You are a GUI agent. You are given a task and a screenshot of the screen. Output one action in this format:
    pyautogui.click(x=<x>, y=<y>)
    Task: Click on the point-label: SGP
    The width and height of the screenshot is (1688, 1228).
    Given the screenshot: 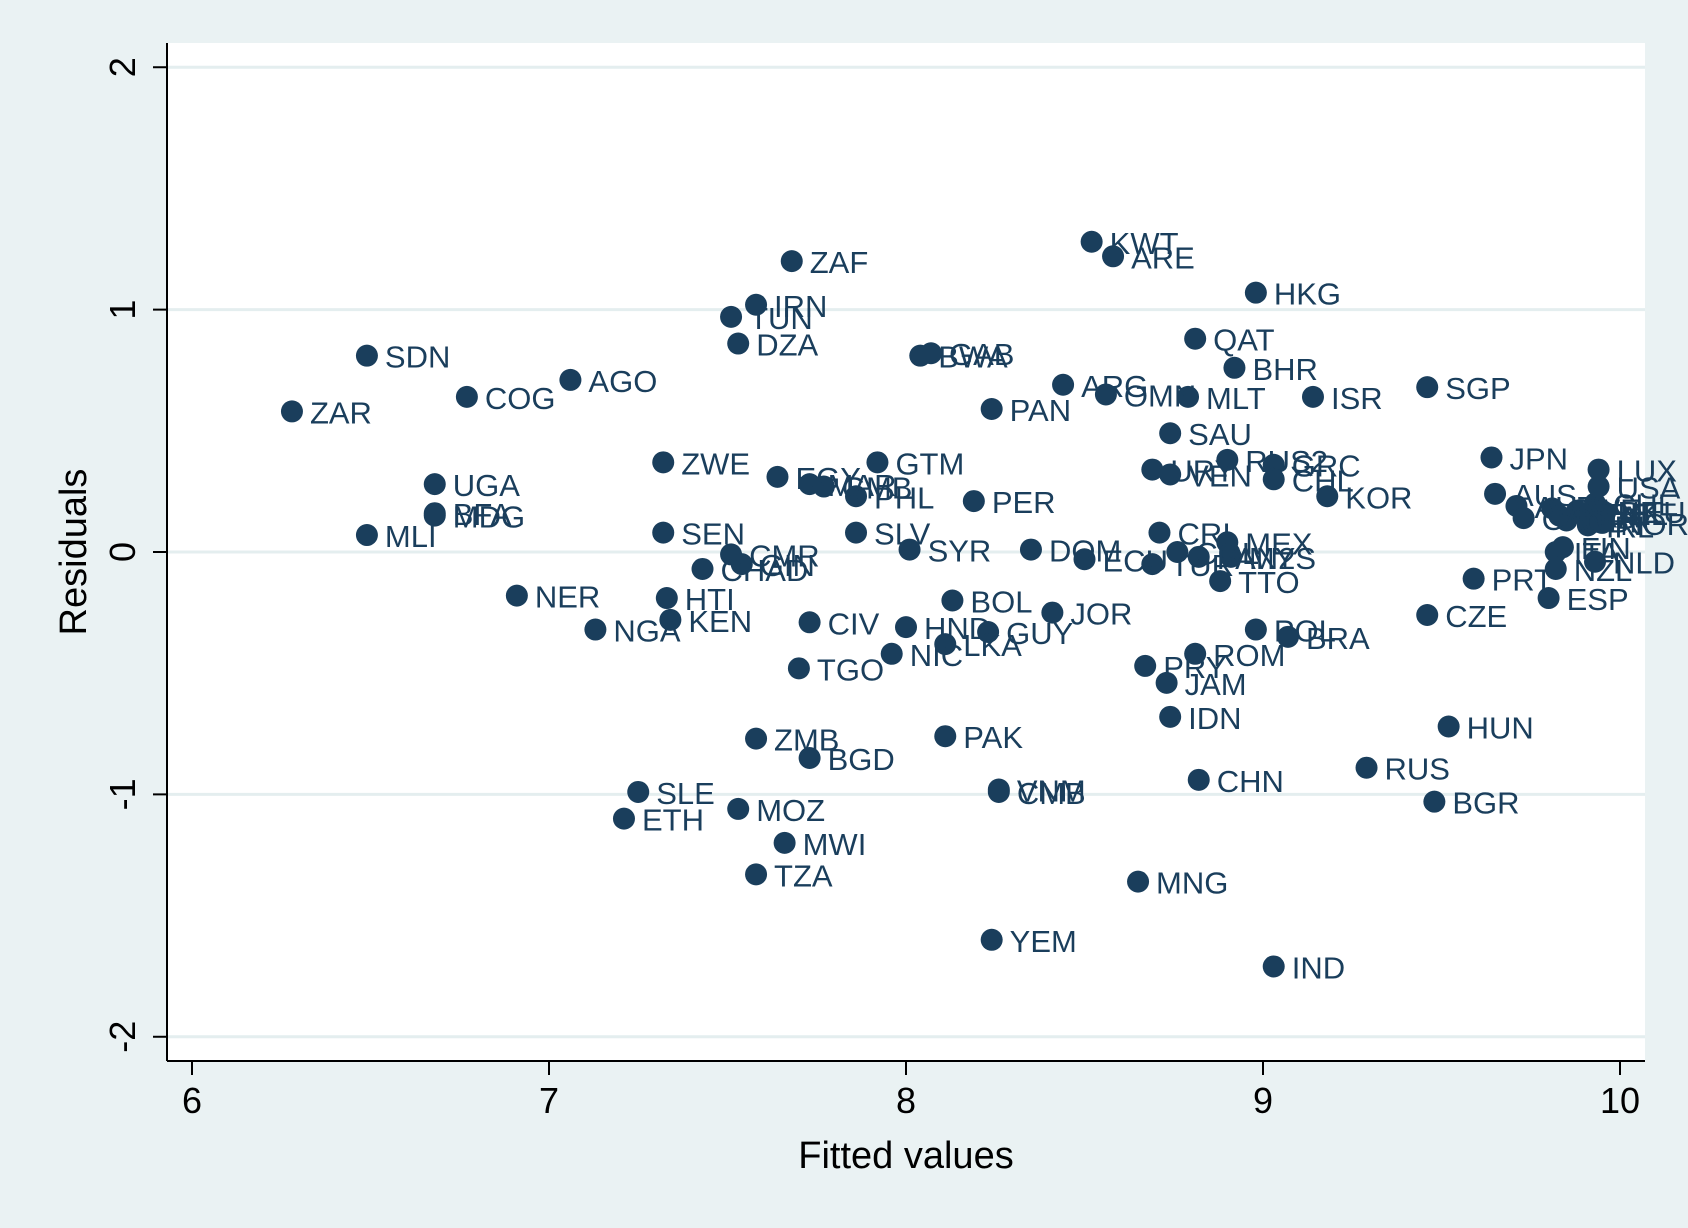 What is the action you would take?
    pyautogui.click(x=1477, y=388)
    